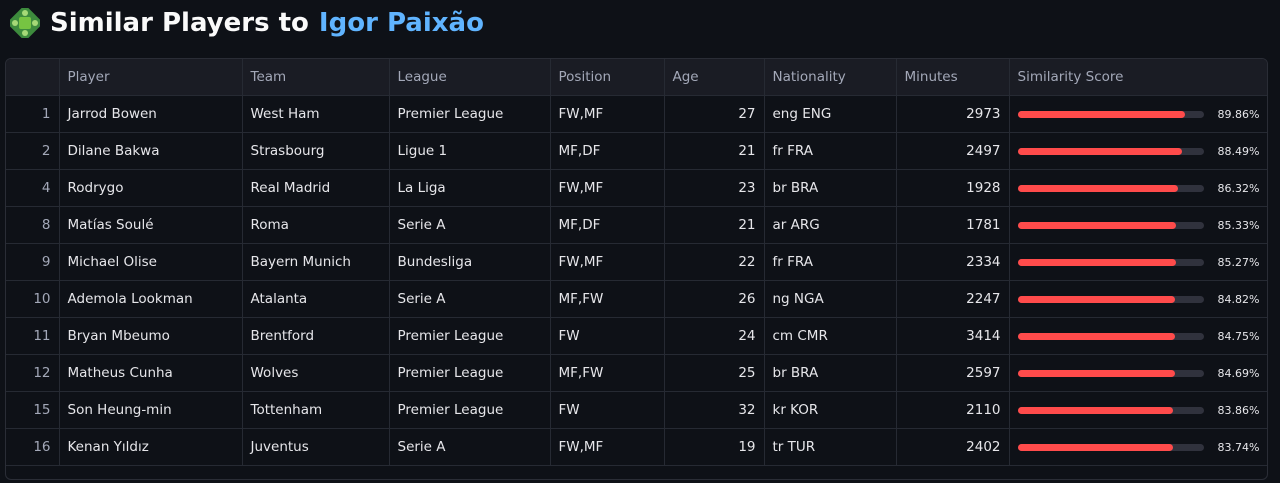 This screenshot has width=1280, height=483. I want to click on column-age-header: Age, so click(714, 77).